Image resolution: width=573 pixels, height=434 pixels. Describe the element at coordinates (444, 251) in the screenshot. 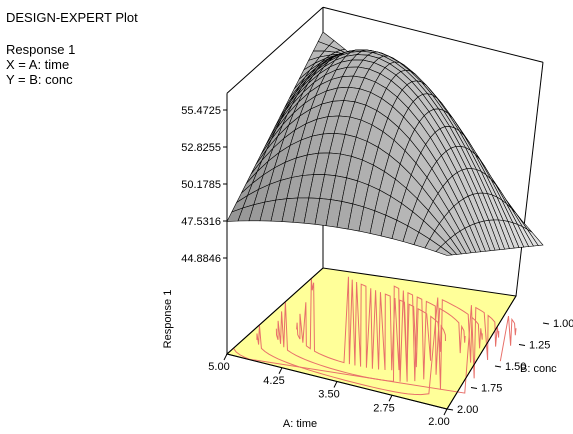

I see `surface-cell` at that location.